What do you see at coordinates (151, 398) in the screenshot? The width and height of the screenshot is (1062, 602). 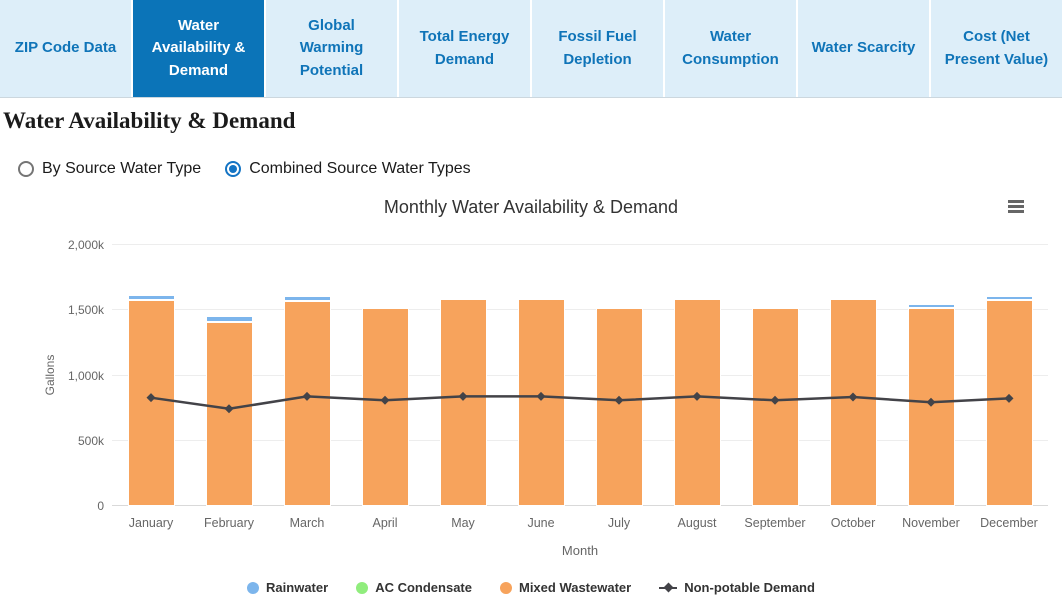 I see `line-point-january` at bounding box center [151, 398].